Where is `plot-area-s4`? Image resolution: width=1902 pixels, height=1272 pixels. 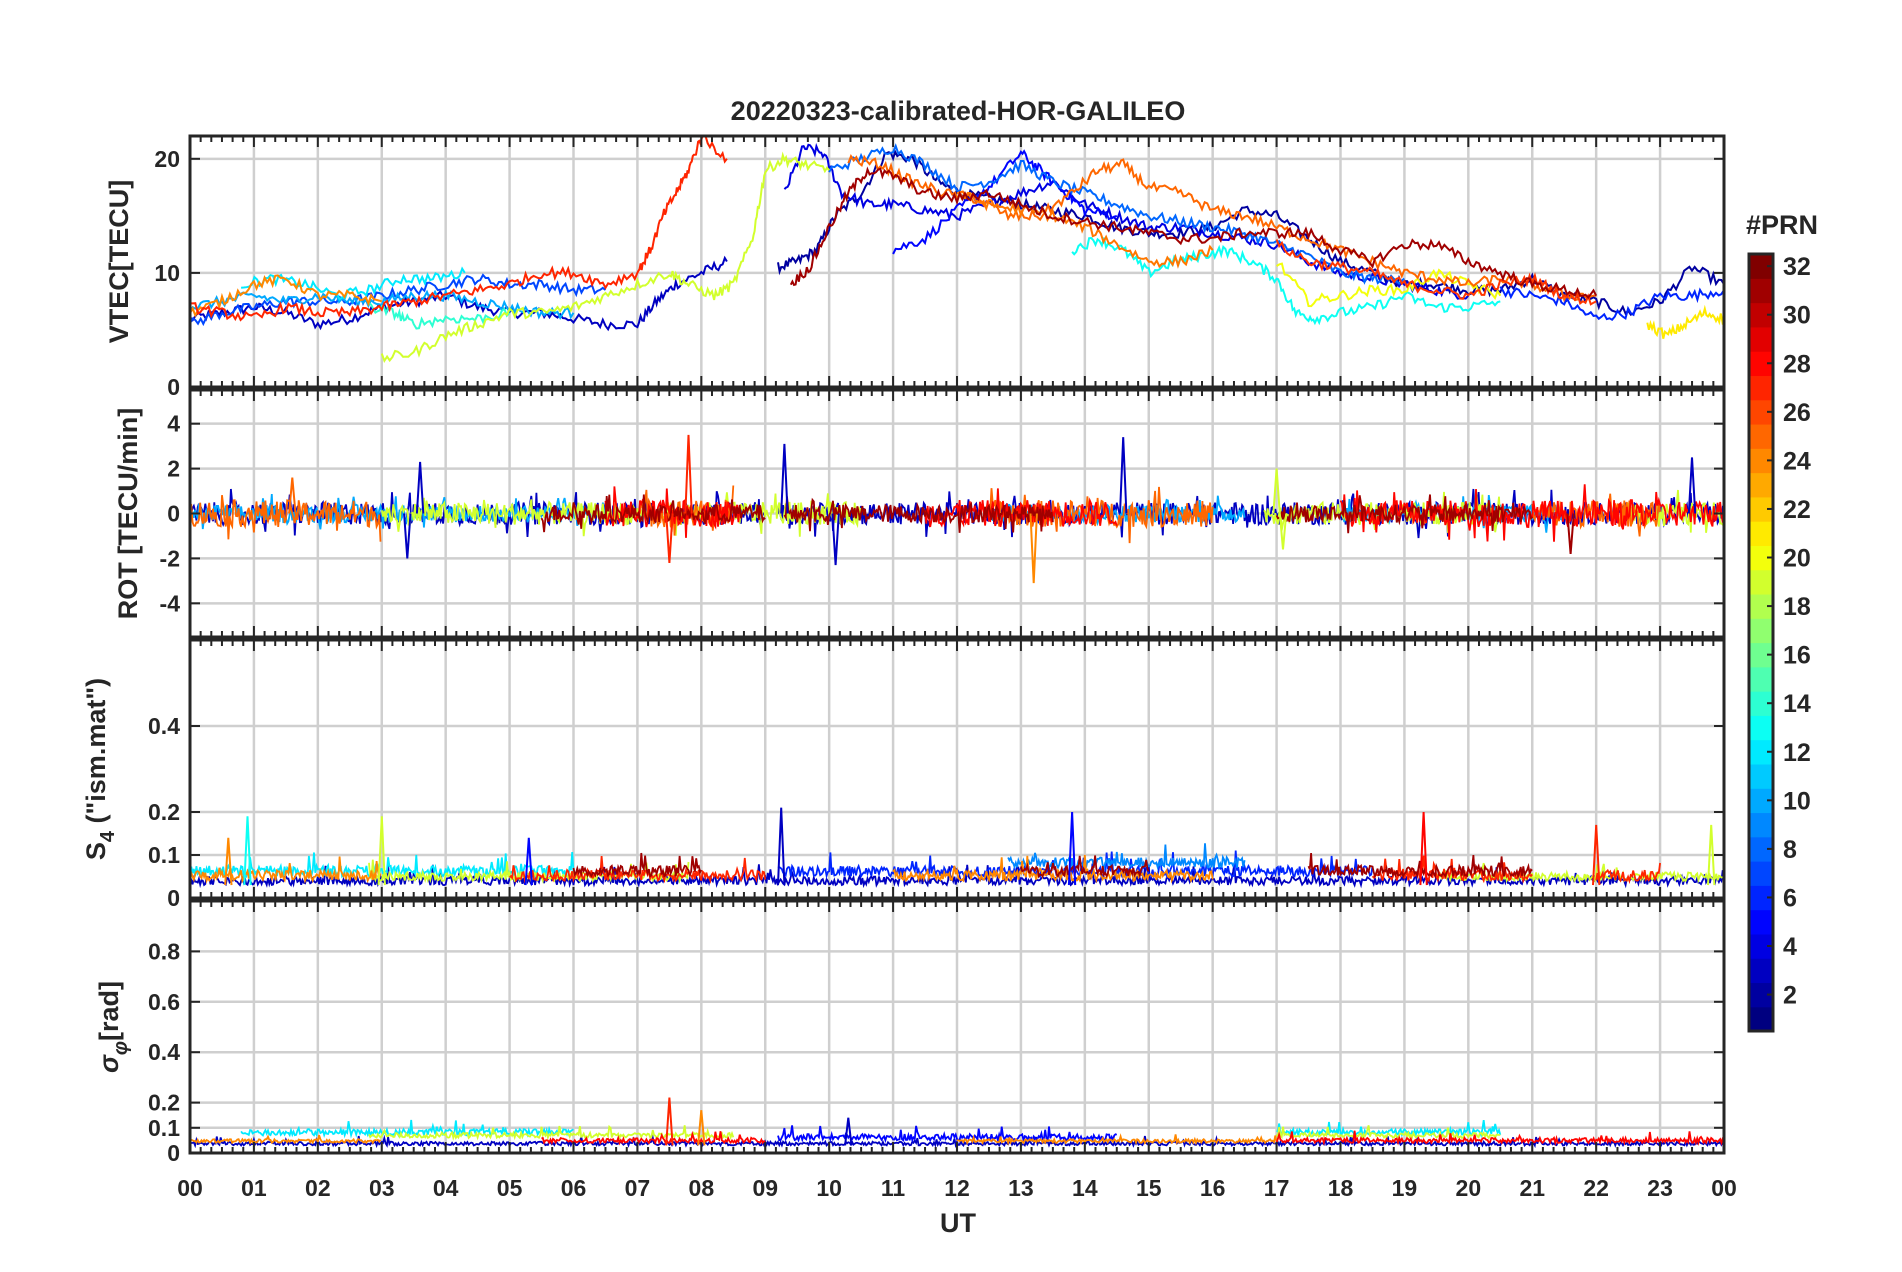 plot-area-s4 is located at coordinates (957, 848).